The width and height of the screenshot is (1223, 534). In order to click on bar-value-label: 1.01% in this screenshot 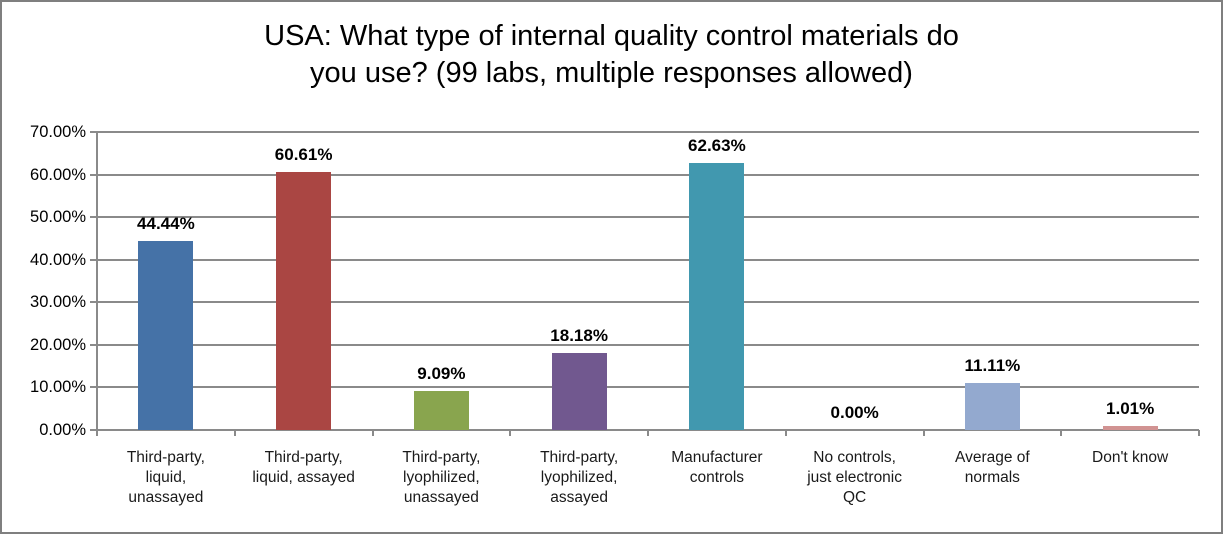, I will do `click(1130, 408)`.